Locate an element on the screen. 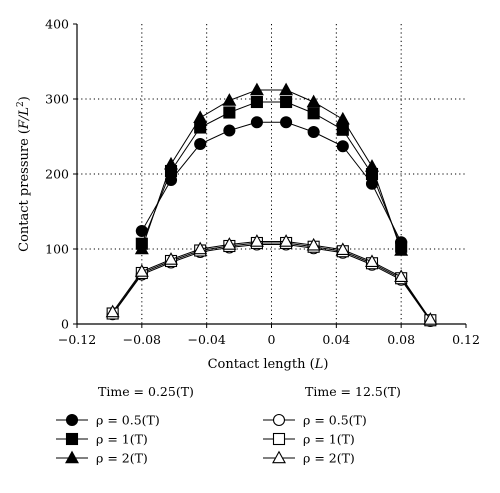 This screenshot has height=493, width=500. x-tick-label: 0.12 is located at coordinates (466, 339).